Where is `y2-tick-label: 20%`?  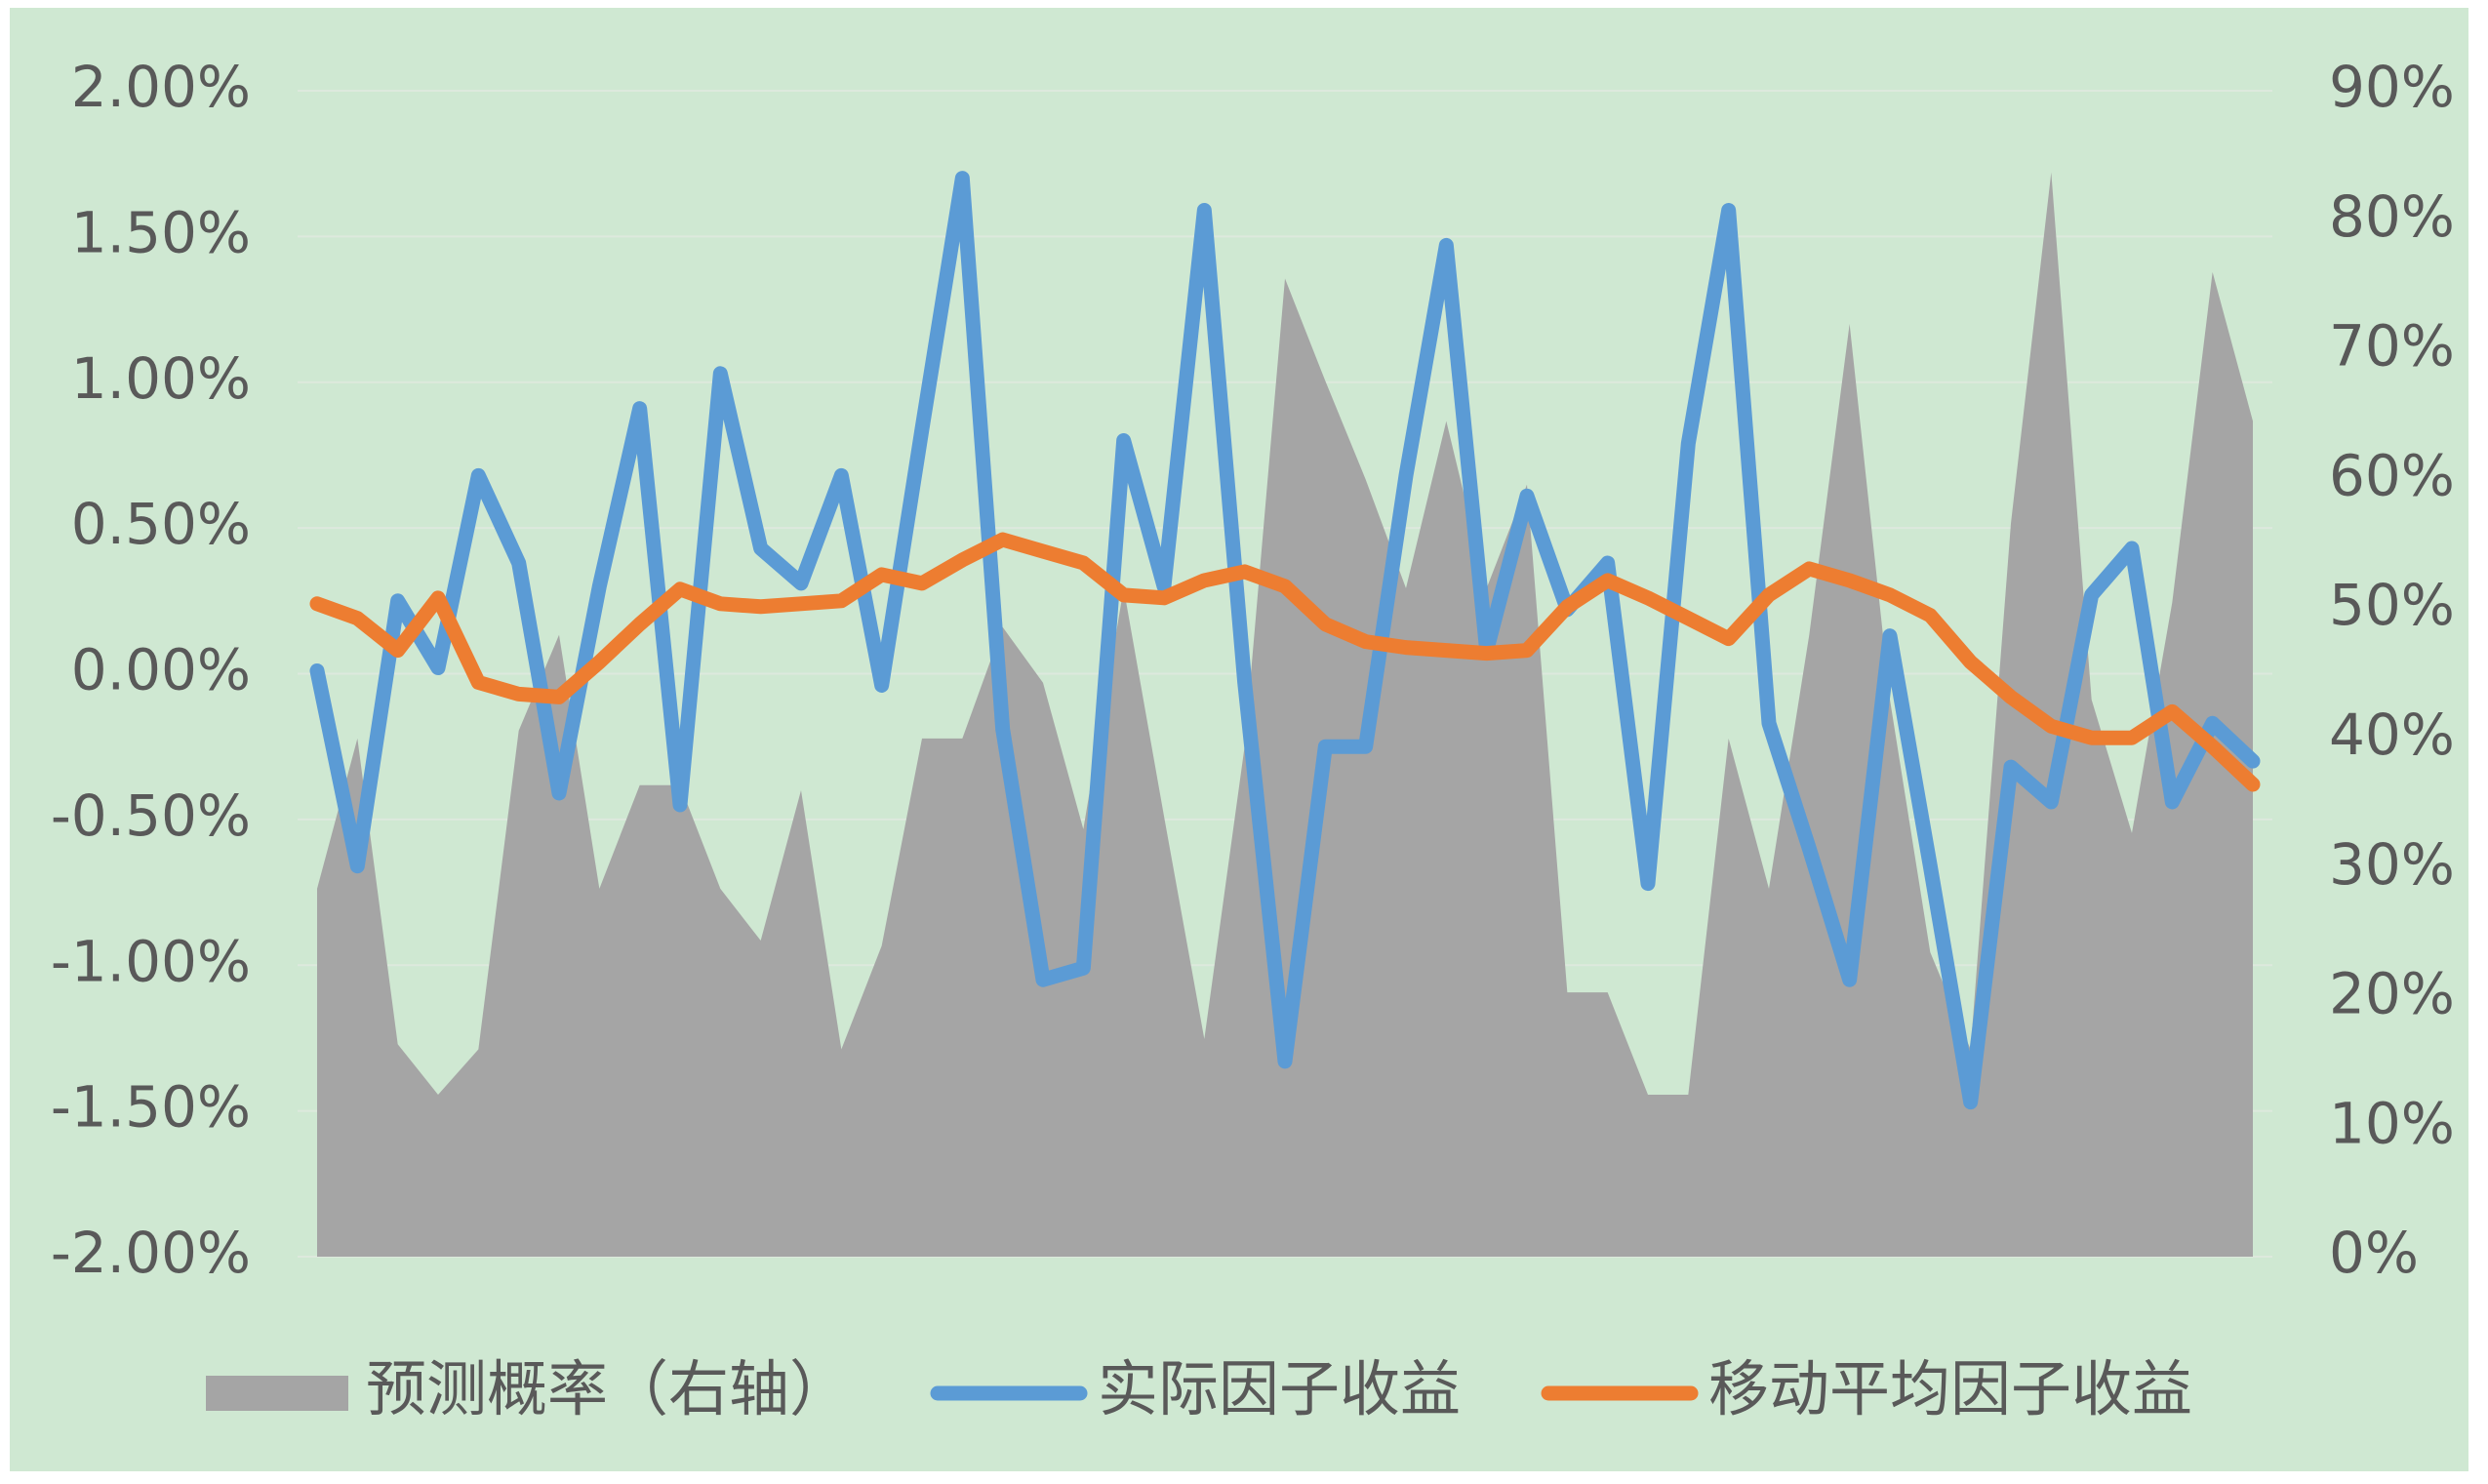 y2-tick-label: 20% is located at coordinates (2392, 994).